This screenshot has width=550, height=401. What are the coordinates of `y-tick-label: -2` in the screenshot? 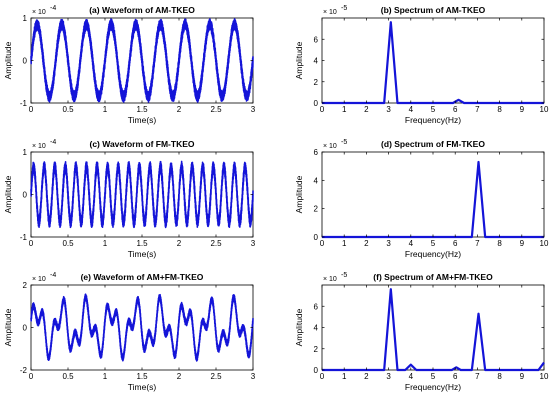 It's located at (24, 370).